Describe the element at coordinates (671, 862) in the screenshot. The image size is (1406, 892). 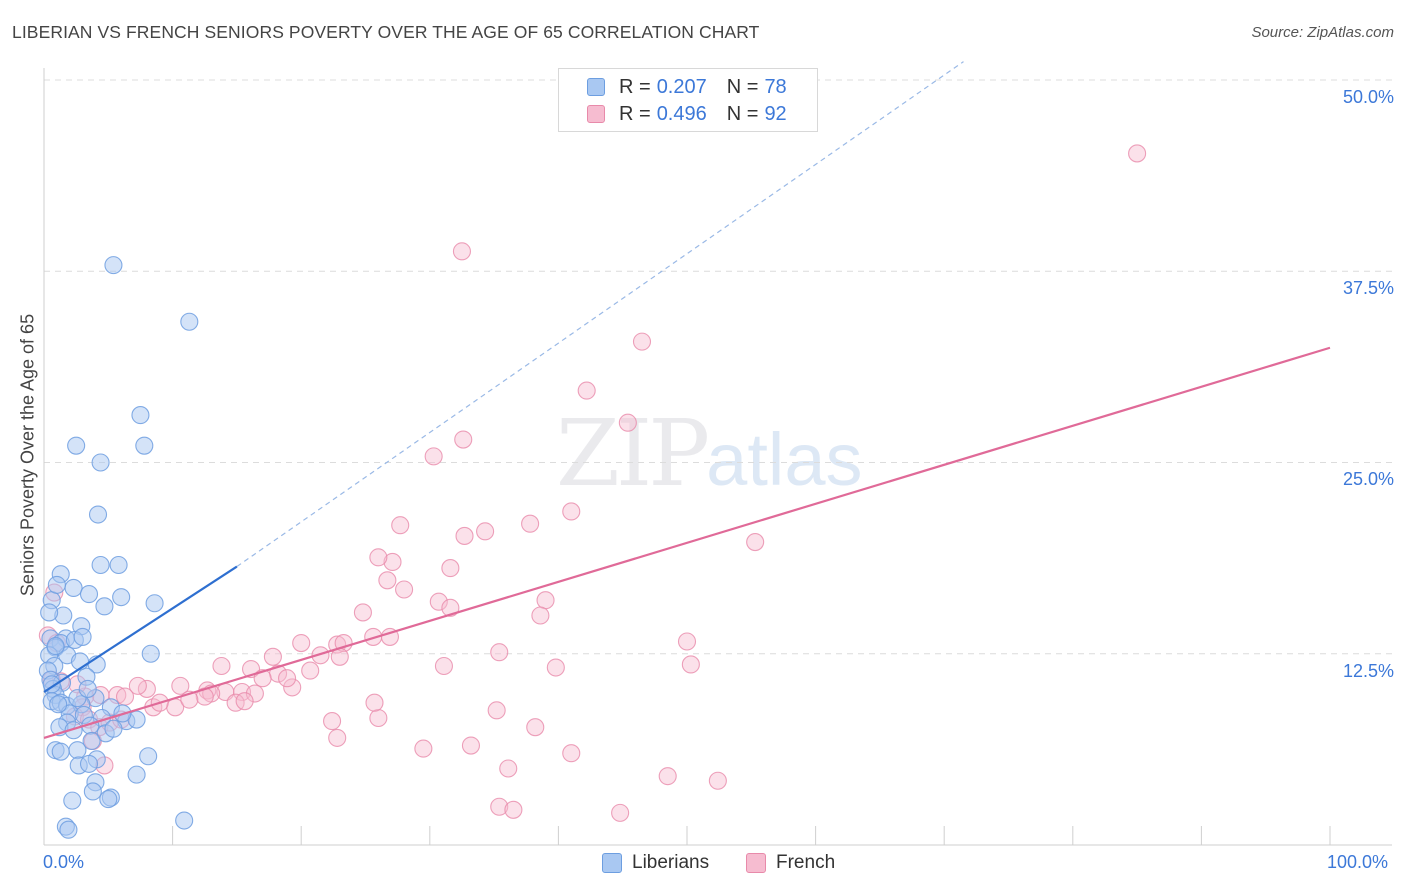
I see `liberians-legend-label: Liberians` at that location.